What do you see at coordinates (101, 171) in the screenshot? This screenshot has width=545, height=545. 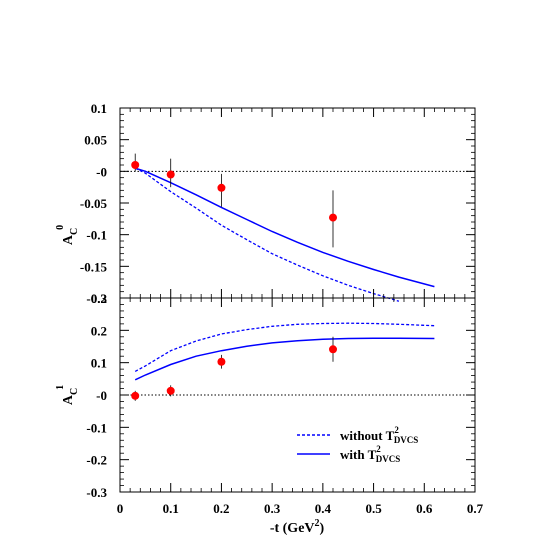 I see `top-y-tick-label: -0` at bounding box center [101, 171].